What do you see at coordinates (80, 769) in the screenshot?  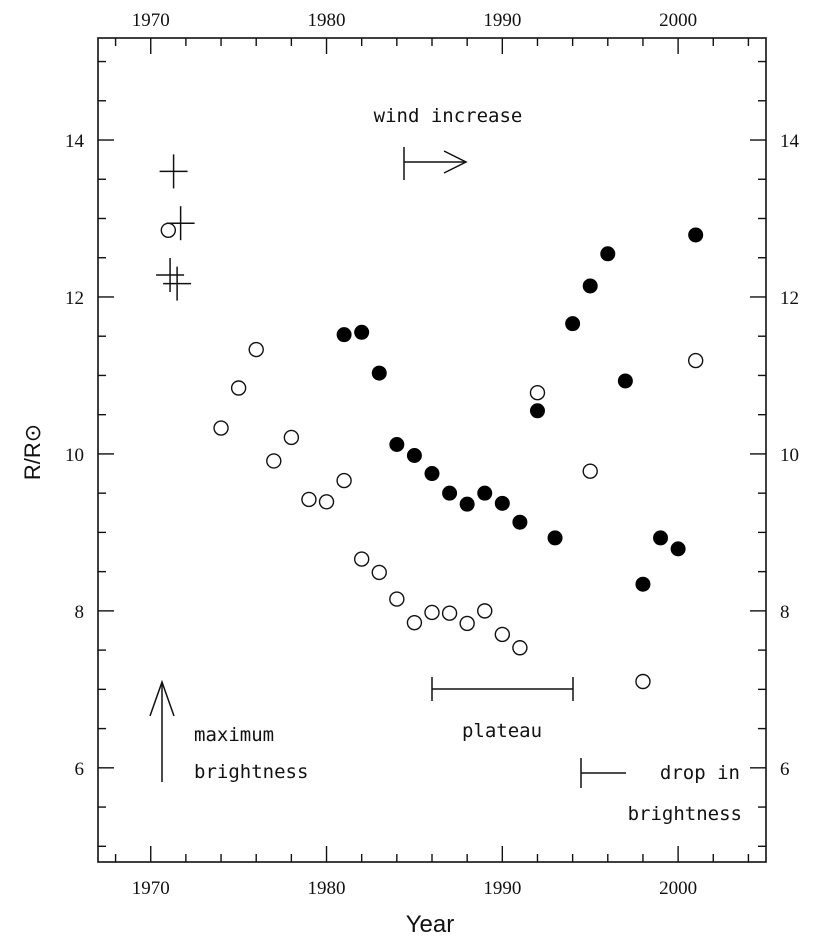 I see `y-tick-label-left: 6` at bounding box center [80, 769].